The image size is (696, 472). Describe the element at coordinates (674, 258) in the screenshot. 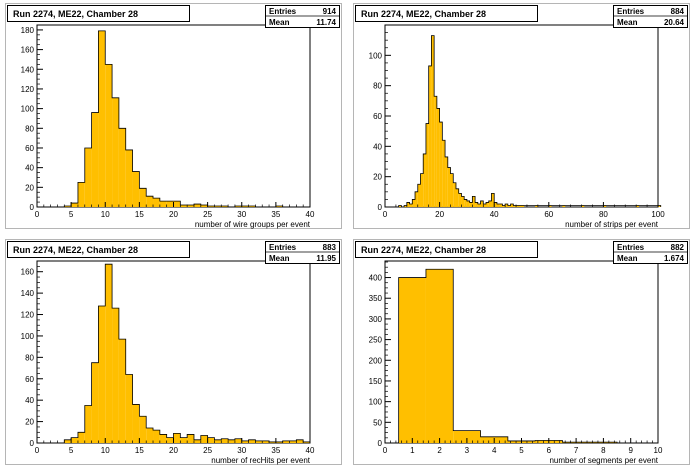

I see `stats-mean-value: 1.674` at that location.